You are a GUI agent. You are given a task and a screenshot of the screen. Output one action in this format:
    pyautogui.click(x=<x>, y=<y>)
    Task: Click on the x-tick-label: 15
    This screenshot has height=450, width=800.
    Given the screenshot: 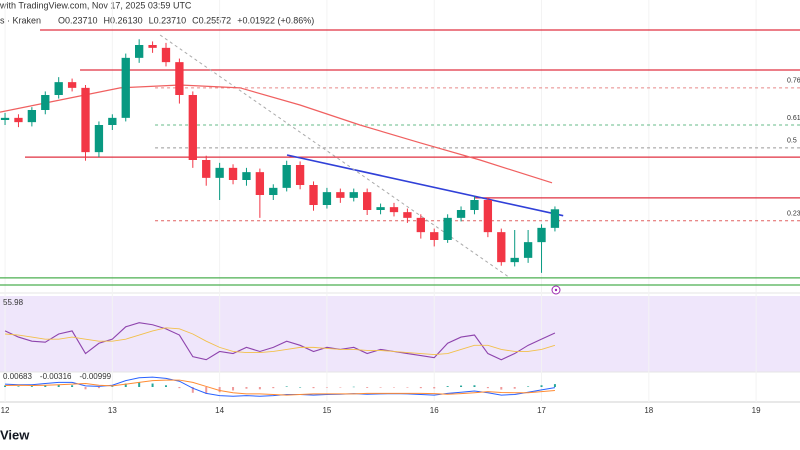 What is the action you would take?
    pyautogui.click(x=326, y=410)
    